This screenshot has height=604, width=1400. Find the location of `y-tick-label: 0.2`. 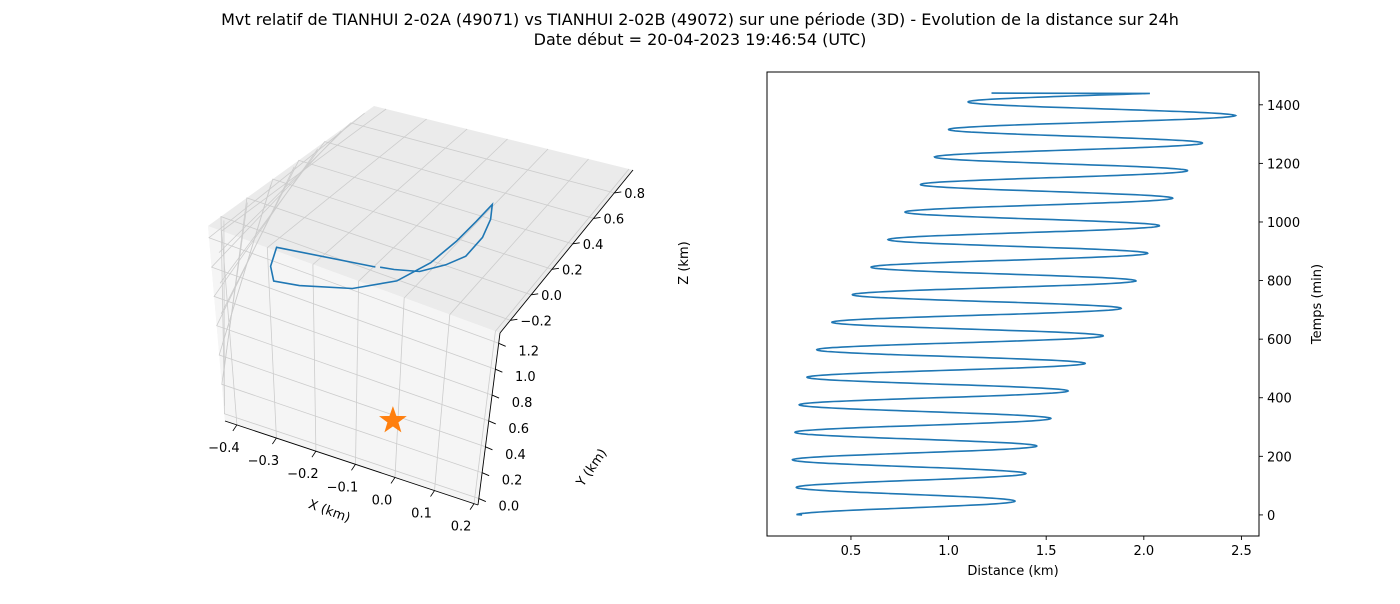

y-tick-label: 0.2 is located at coordinates (512, 481).